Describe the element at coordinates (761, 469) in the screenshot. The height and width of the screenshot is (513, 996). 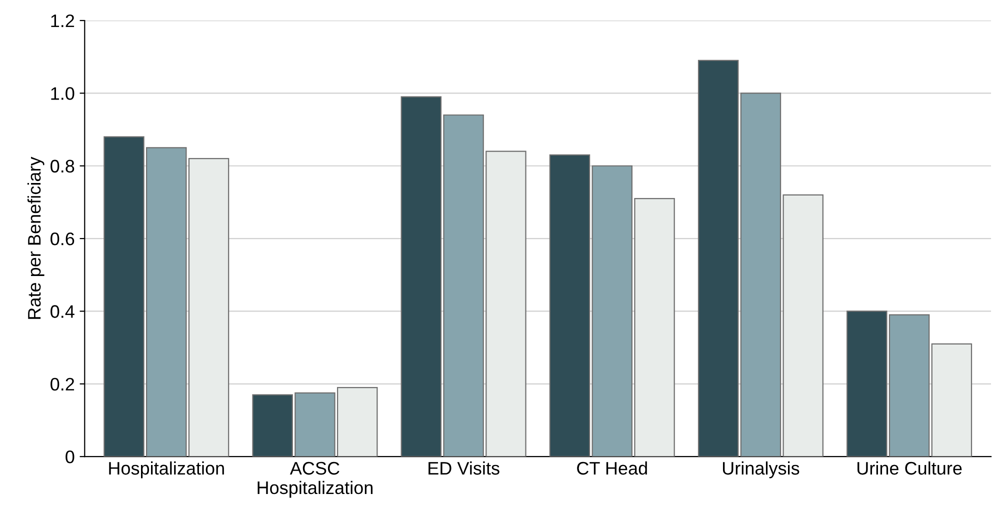
I see `x-tick-label: Urinalysis` at that location.